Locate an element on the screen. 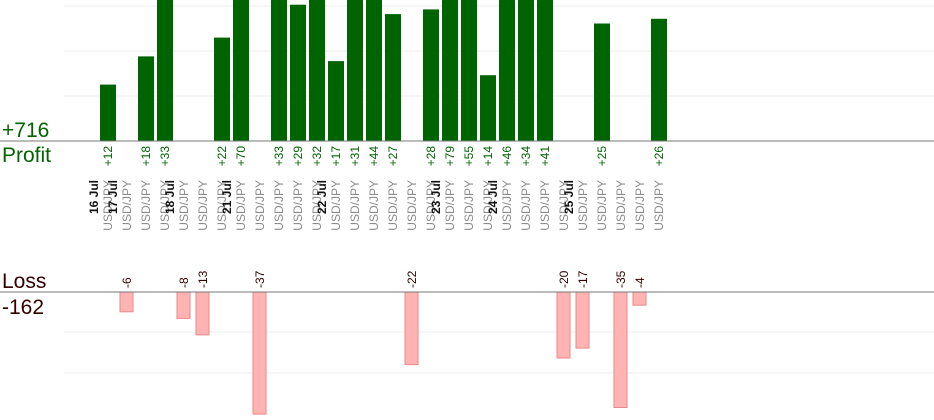 This screenshot has width=934, height=420. profit-value-label: +32 is located at coordinates (317, 156).